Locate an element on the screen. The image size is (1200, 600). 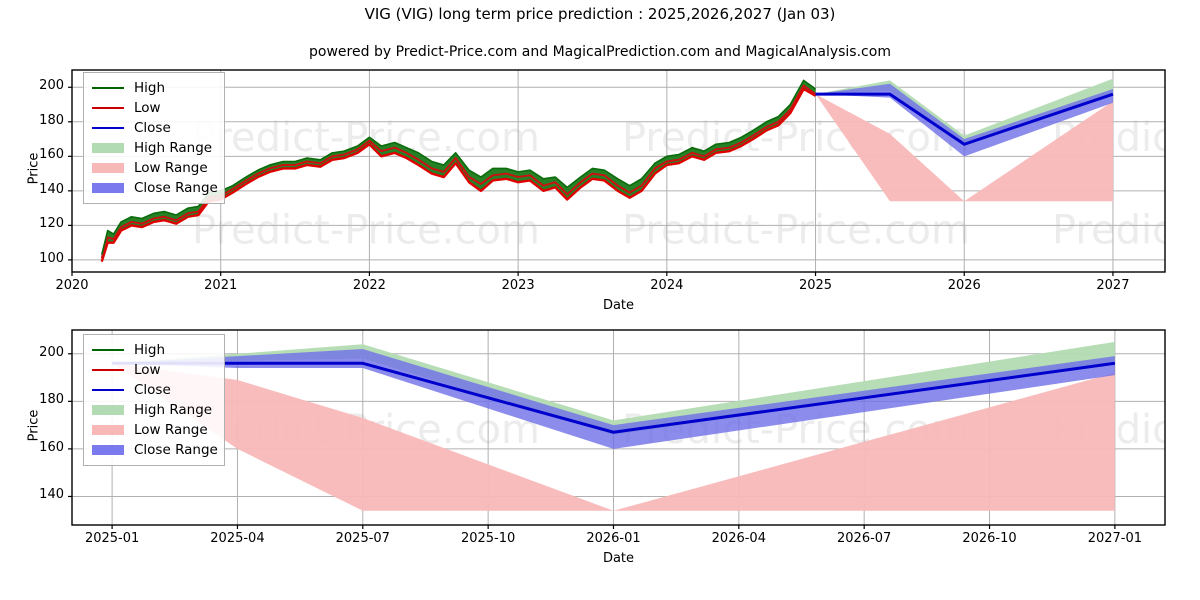
x-tick-label: 2026 is located at coordinates (964, 285).